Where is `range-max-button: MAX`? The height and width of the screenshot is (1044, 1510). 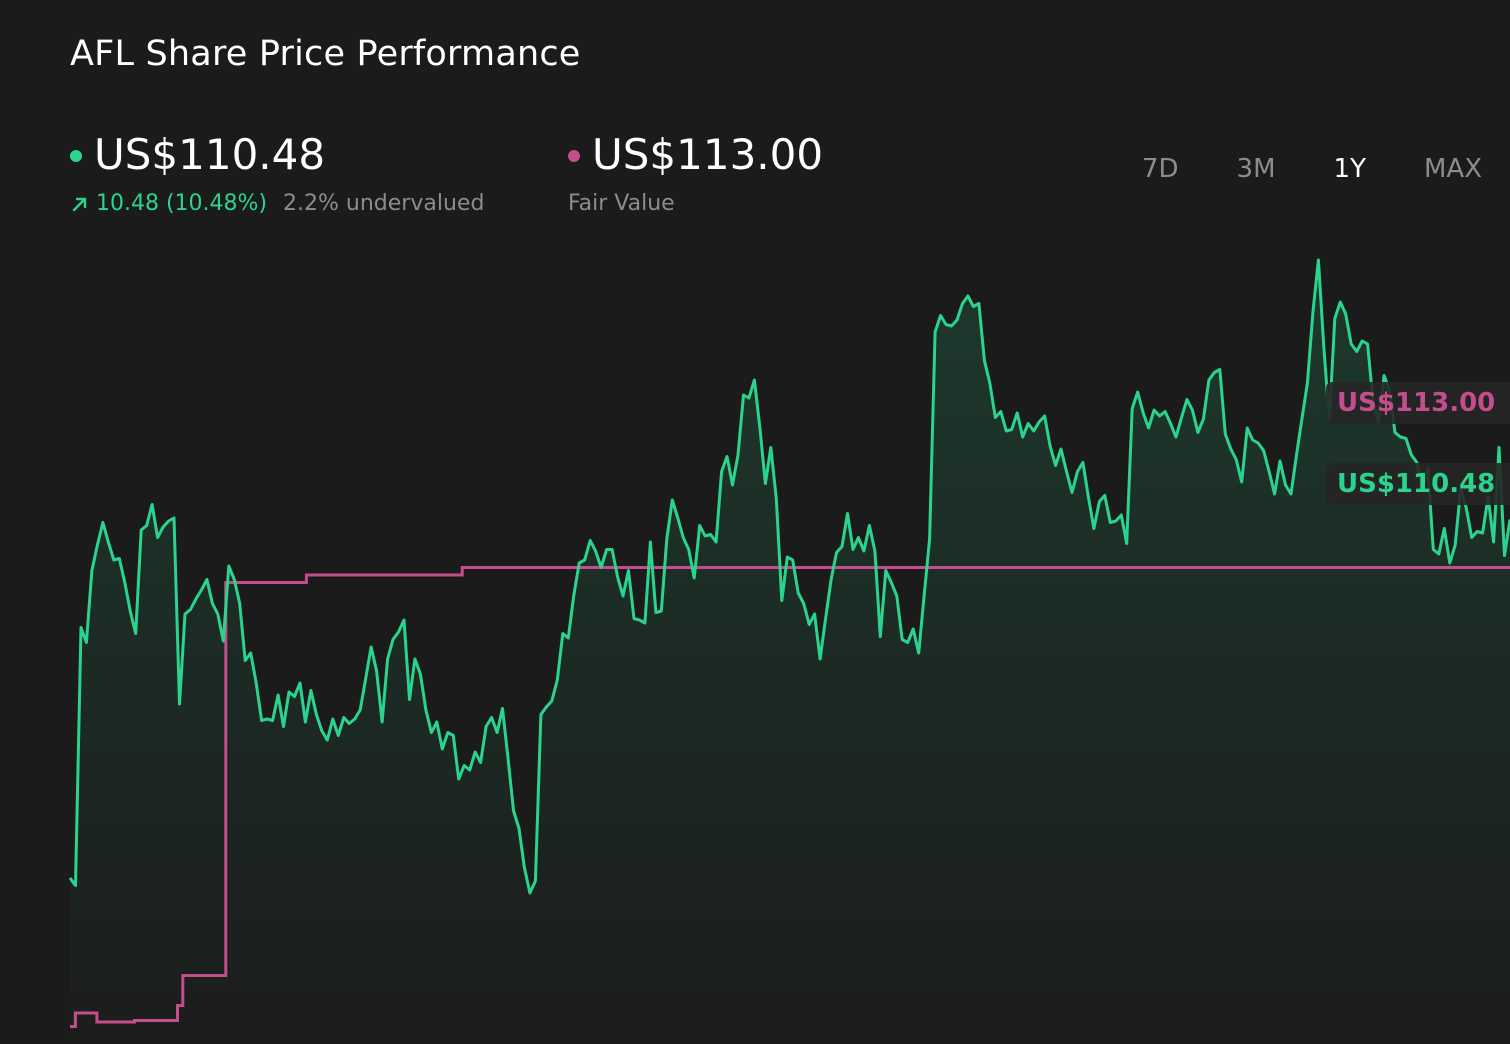 range-max-button: MAX is located at coordinates (1452, 169).